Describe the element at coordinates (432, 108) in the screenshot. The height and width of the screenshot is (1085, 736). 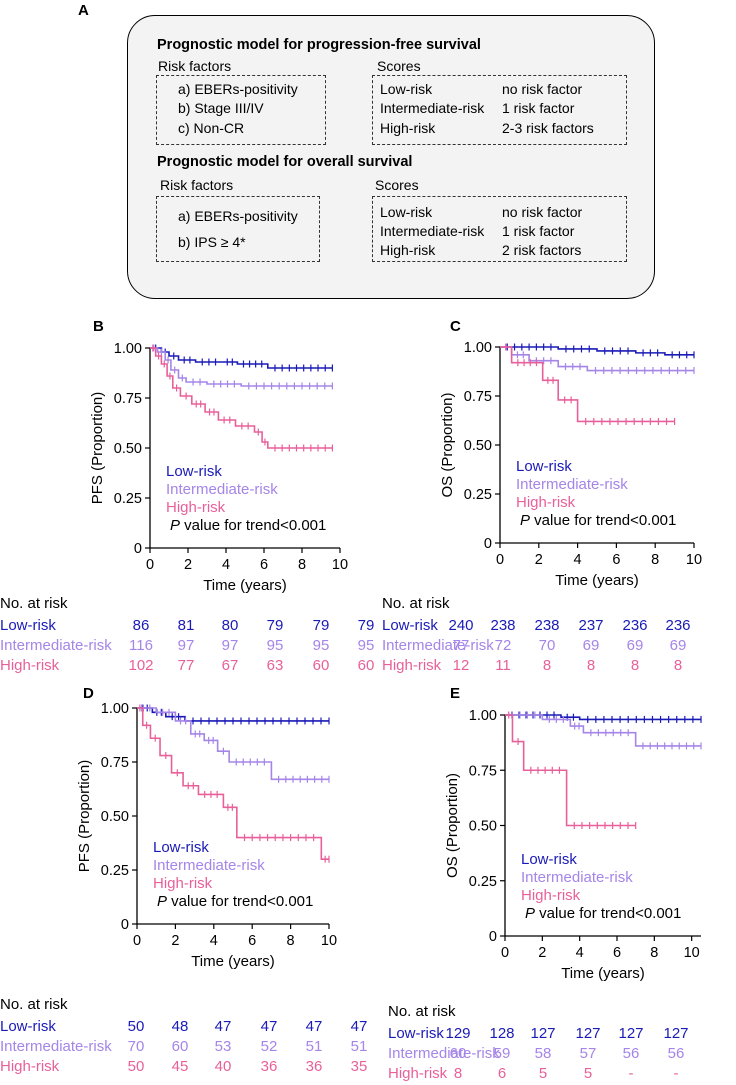
I see `pfs-score-group: Intermediate-risk` at that location.